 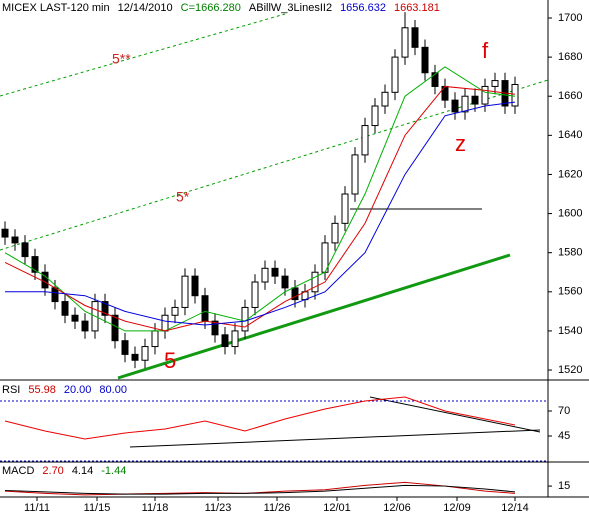 What do you see at coordinates (52, 471) in the screenshot?
I see `legend-text: 2.70` at bounding box center [52, 471].